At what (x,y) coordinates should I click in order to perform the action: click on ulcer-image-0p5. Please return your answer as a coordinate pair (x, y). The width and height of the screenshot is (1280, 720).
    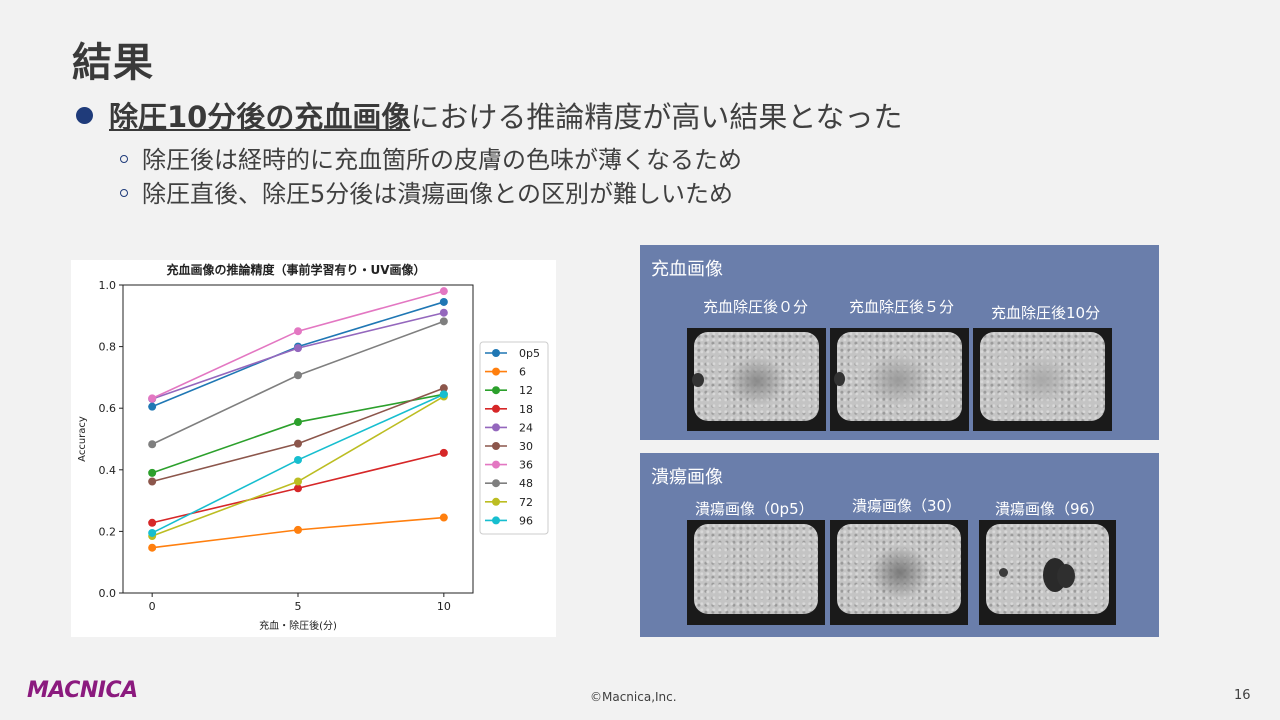
    Looking at the image, I should click on (756, 572).